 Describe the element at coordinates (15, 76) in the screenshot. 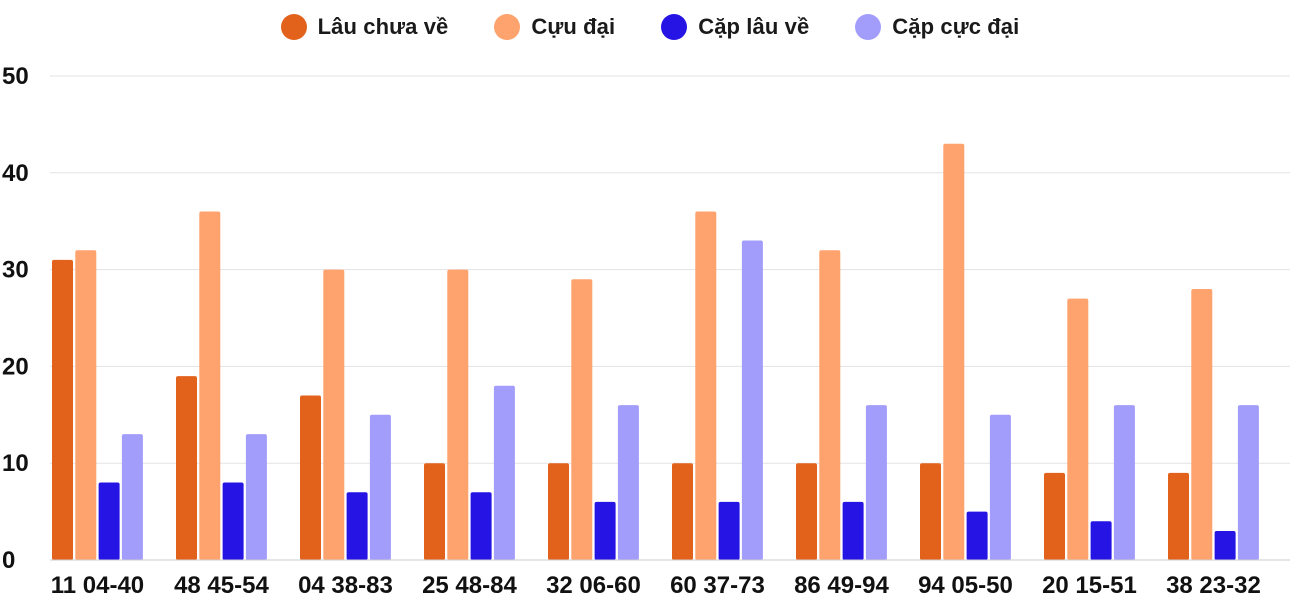

I see `y-tick-label-50: 50` at that location.